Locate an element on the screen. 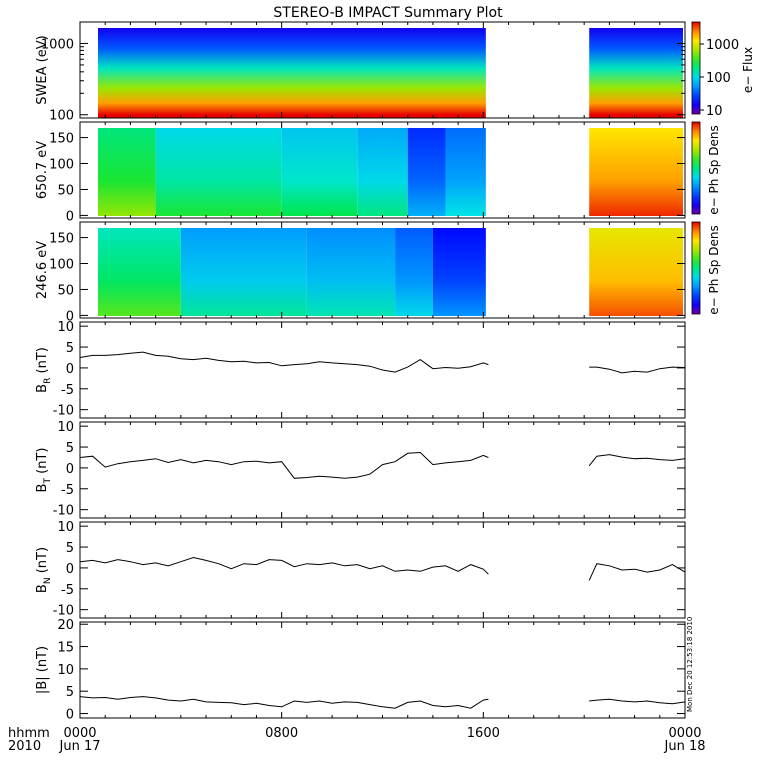 This screenshot has height=780, width=780. y-tick-label: 15 is located at coordinates (65, 648).